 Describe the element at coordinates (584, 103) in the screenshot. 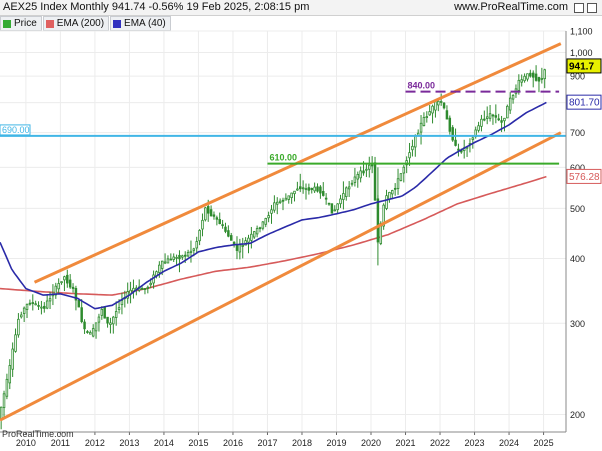

I see `value-label: 801.70` at that location.